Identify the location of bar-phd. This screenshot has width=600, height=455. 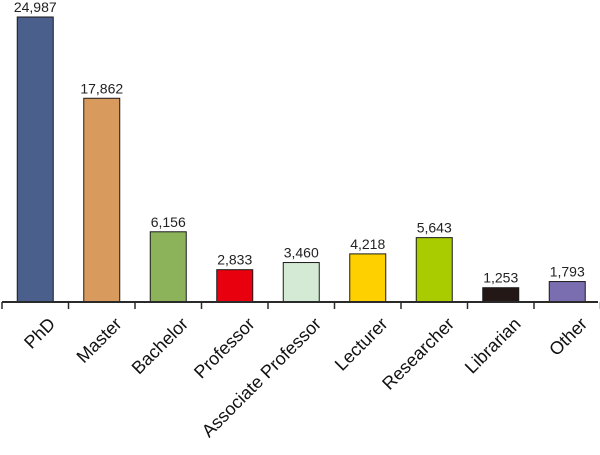
(35, 159).